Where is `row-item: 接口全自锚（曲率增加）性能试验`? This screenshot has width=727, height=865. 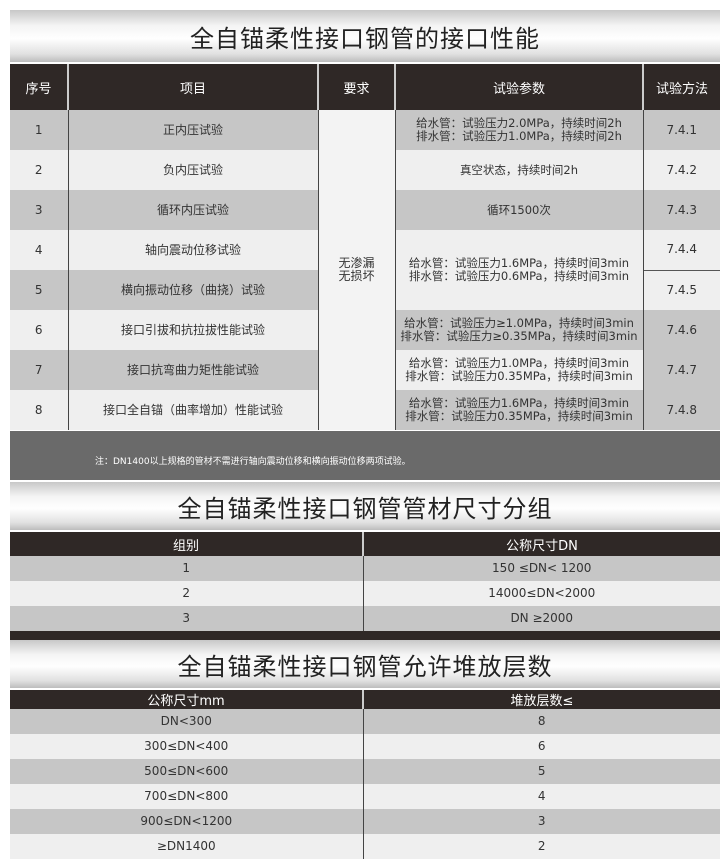
row-item: 接口全自锚（曲率增加）性能试验 is located at coordinates (193, 410).